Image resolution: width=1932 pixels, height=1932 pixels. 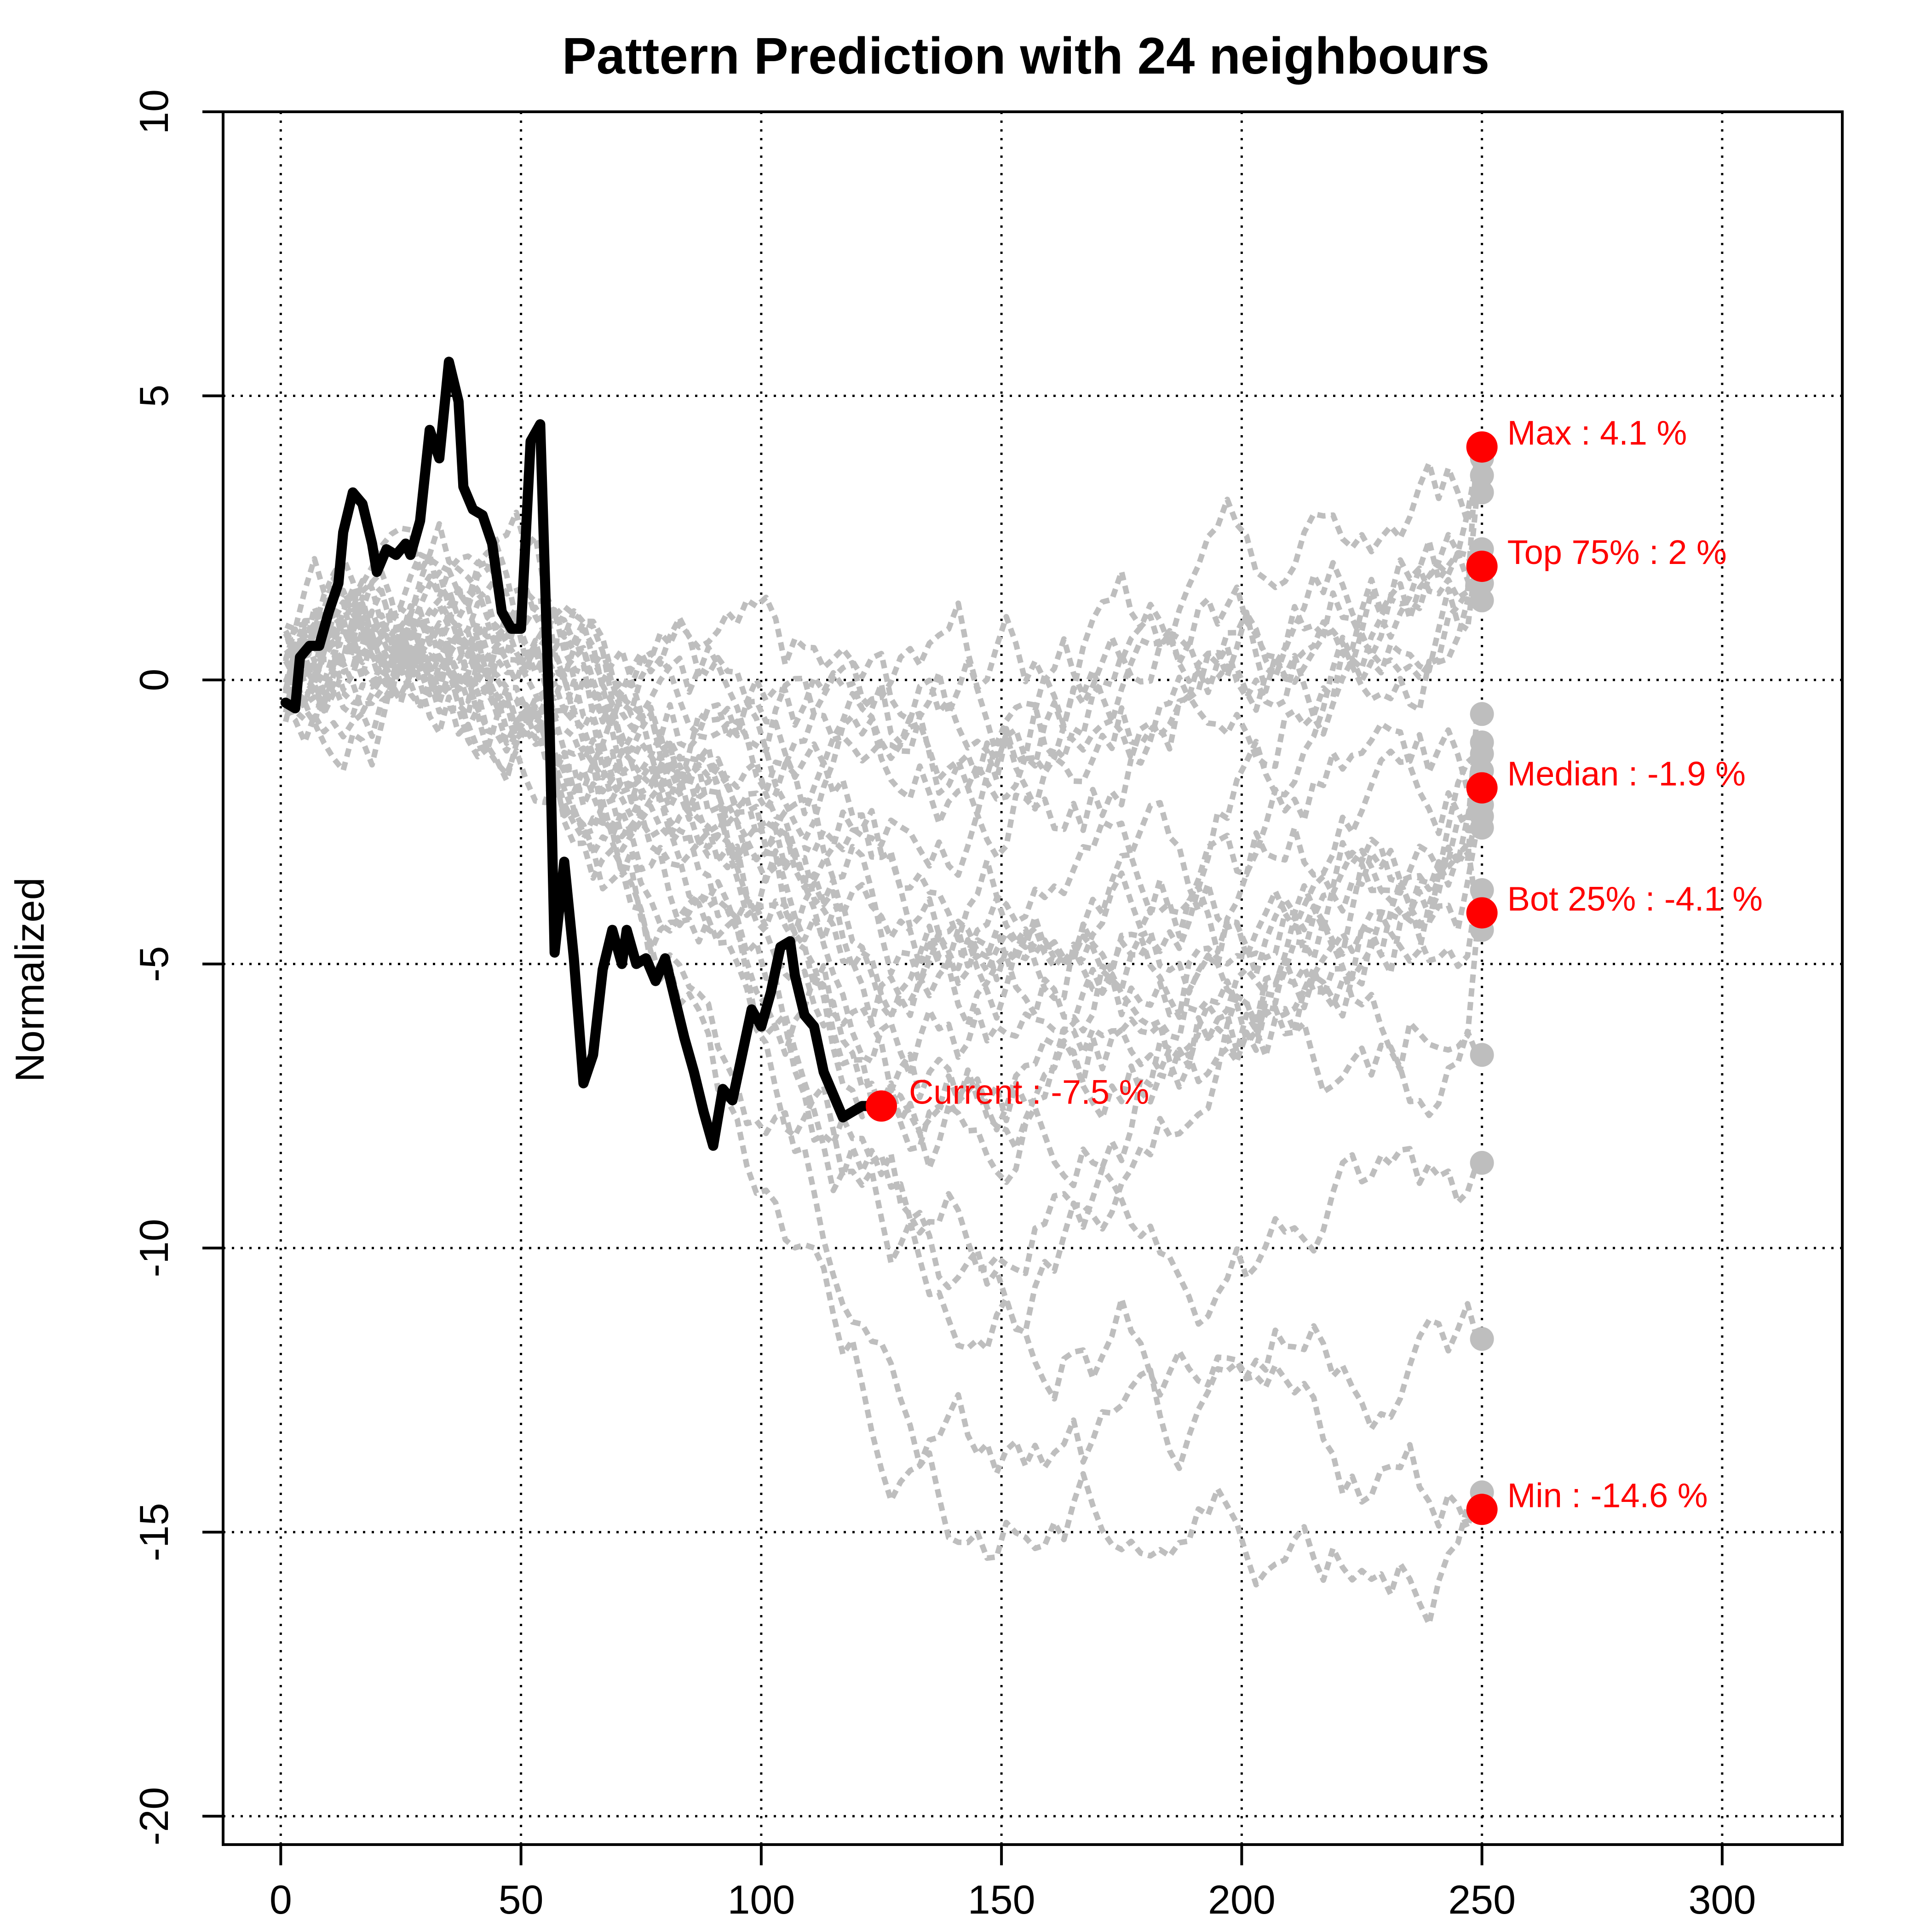 I want to click on current-series, so click(x=576, y=753).